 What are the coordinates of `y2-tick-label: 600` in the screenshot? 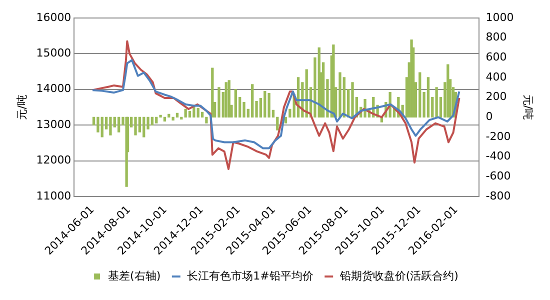 It's located at (496, 57).